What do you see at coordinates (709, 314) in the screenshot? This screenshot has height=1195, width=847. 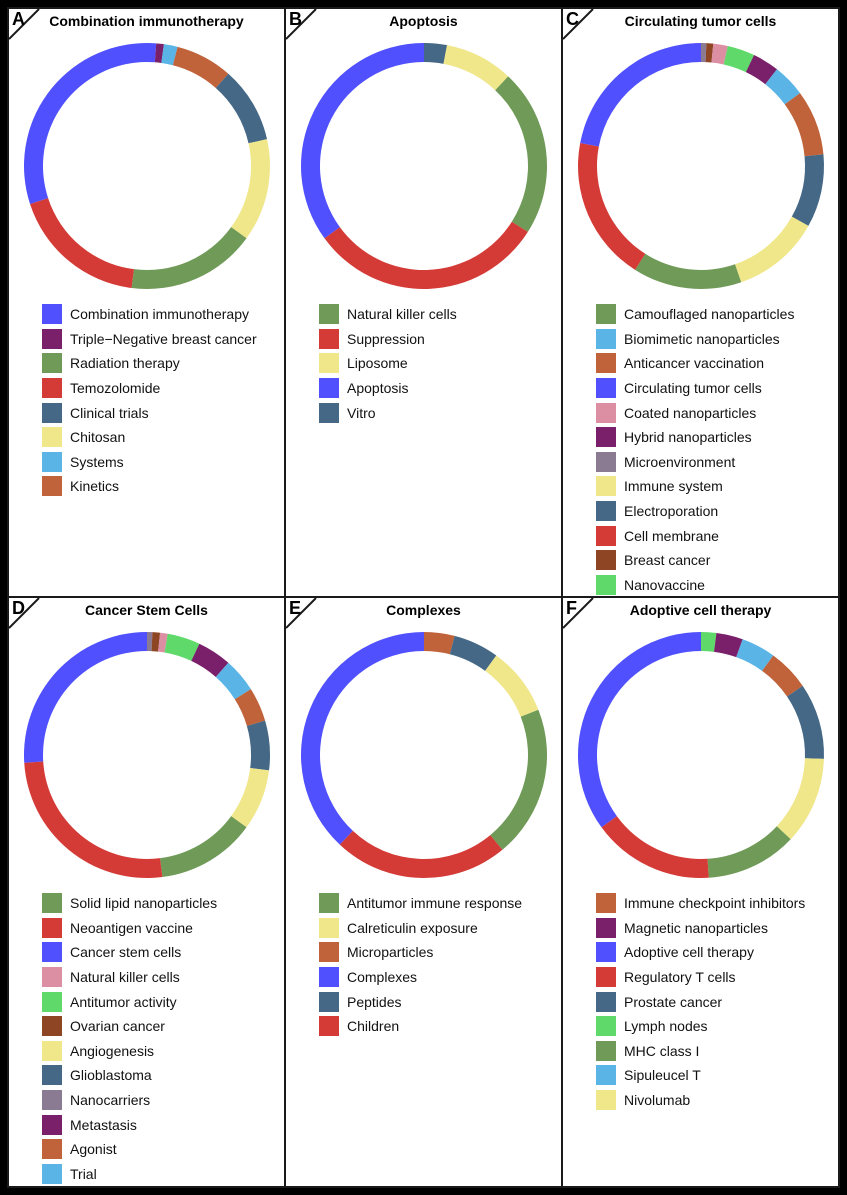 I see `legend-label: Camouflaged nanoparticles` at bounding box center [709, 314].